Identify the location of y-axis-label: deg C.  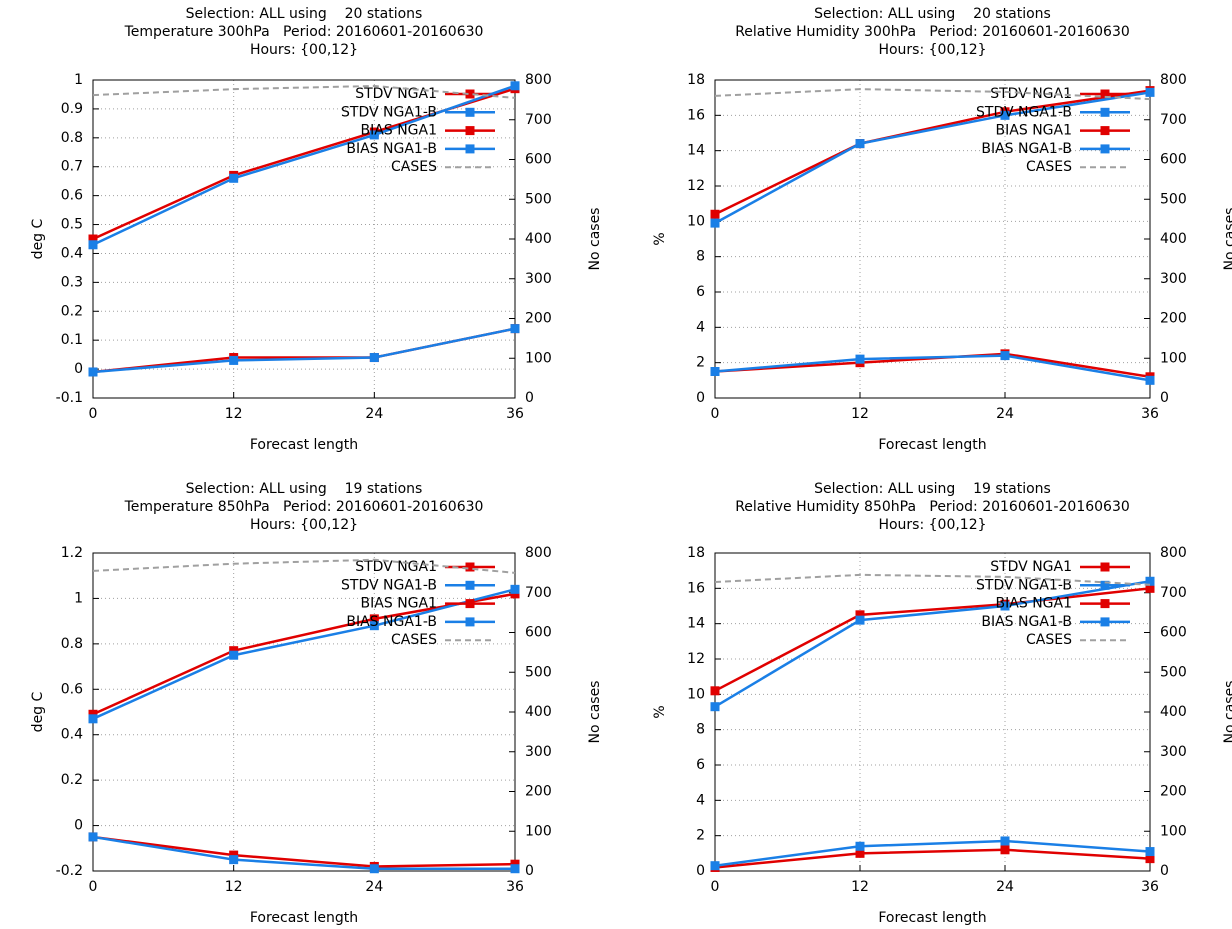
(38, 711).